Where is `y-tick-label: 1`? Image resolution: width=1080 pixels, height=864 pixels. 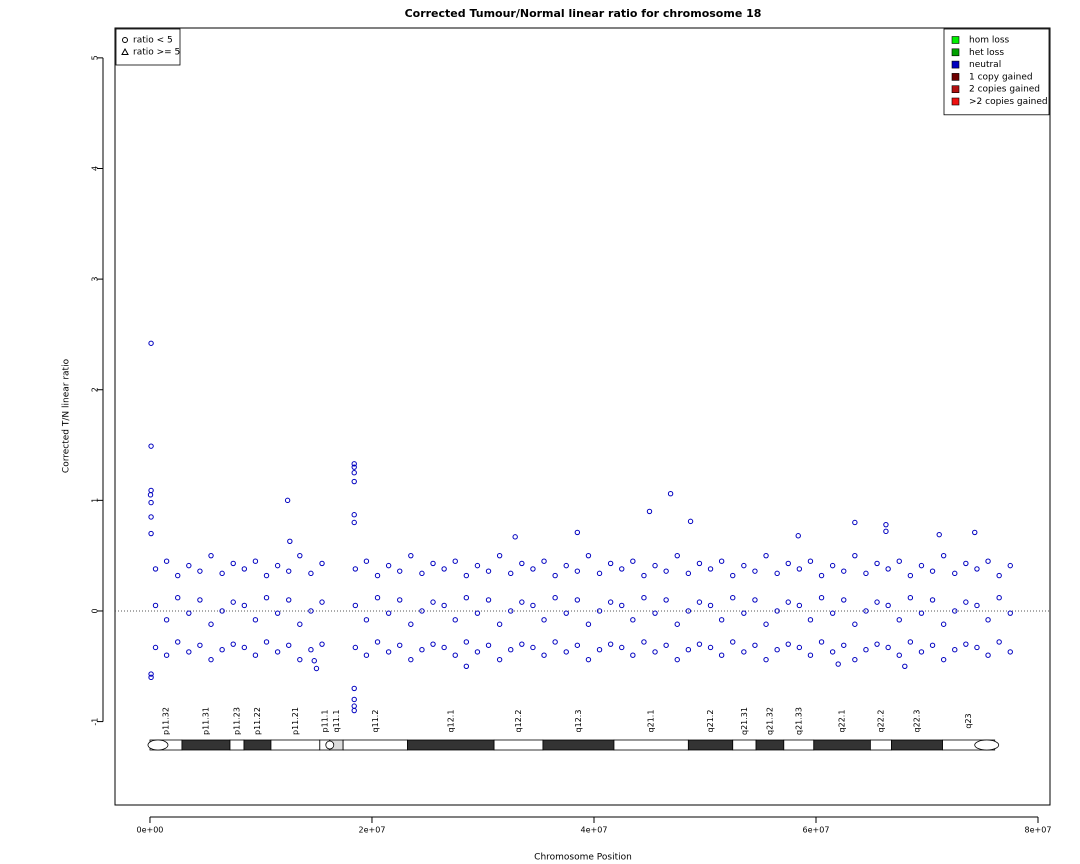
y-tick-label: 1 is located at coordinates (95, 500).